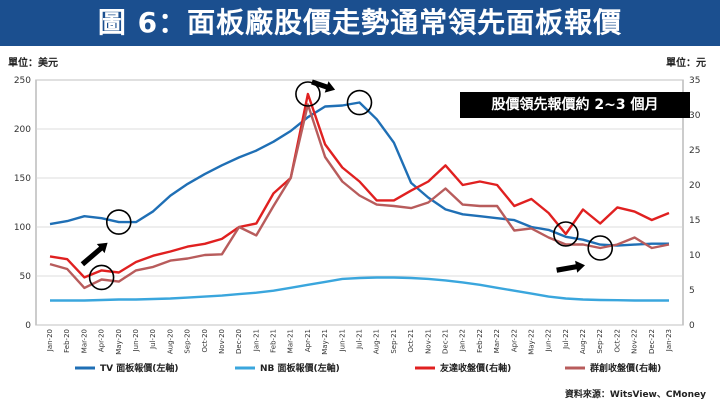 This screenshot has height=405, width=720. What do you see at coordinates (274, 341) in the screenshot?
I see `x-tick-label: Feb-21` at bounding box center [274, 341].